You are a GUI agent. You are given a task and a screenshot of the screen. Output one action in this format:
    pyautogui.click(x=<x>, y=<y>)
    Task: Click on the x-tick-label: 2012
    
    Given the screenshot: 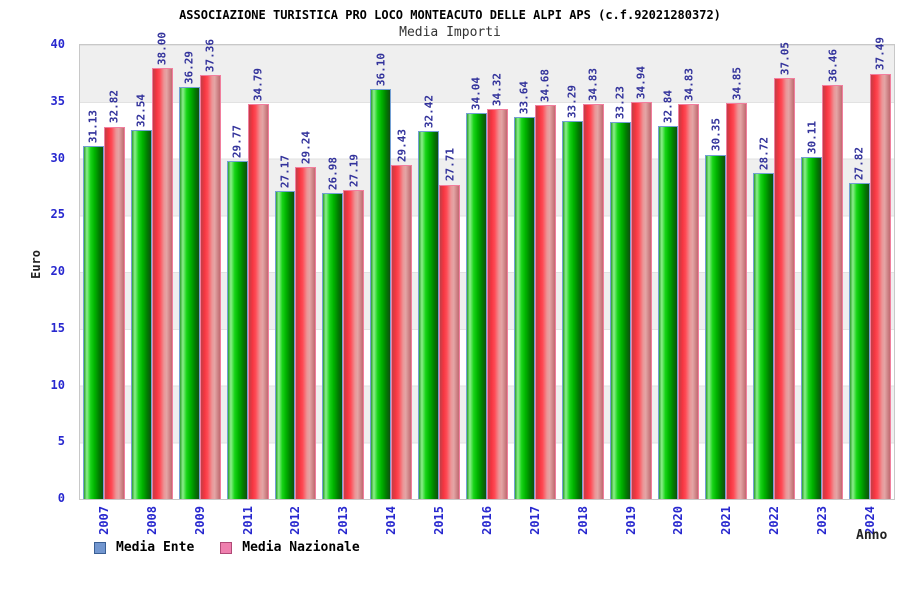 What is the action you would take?
    pyautogui.click(x=295, y=520)
    